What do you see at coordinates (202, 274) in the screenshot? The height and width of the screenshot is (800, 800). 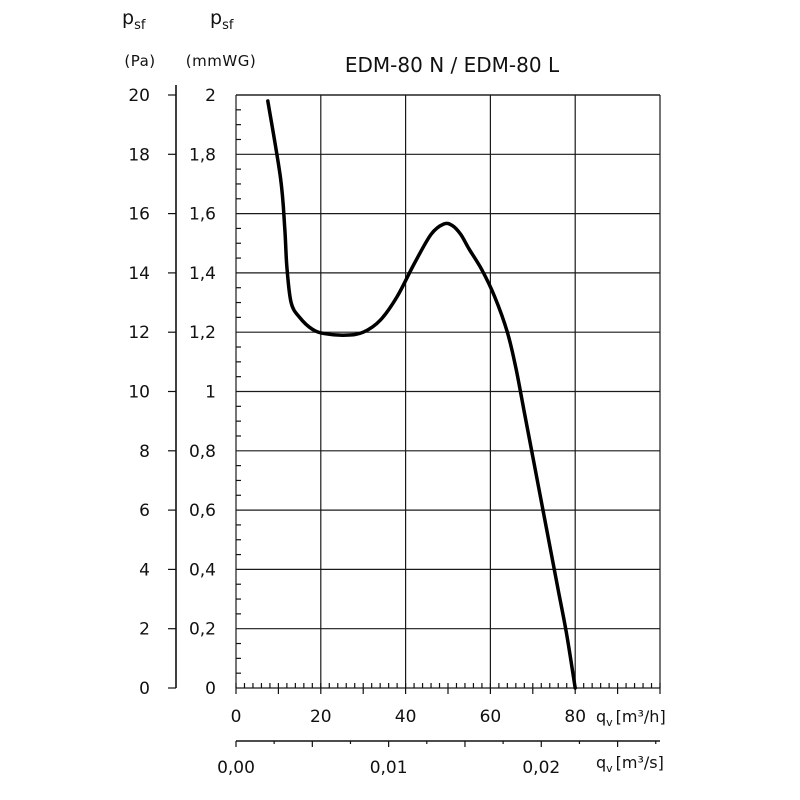 I see `y-right-tick-label: 1,4` at bounding box center [202, 274].